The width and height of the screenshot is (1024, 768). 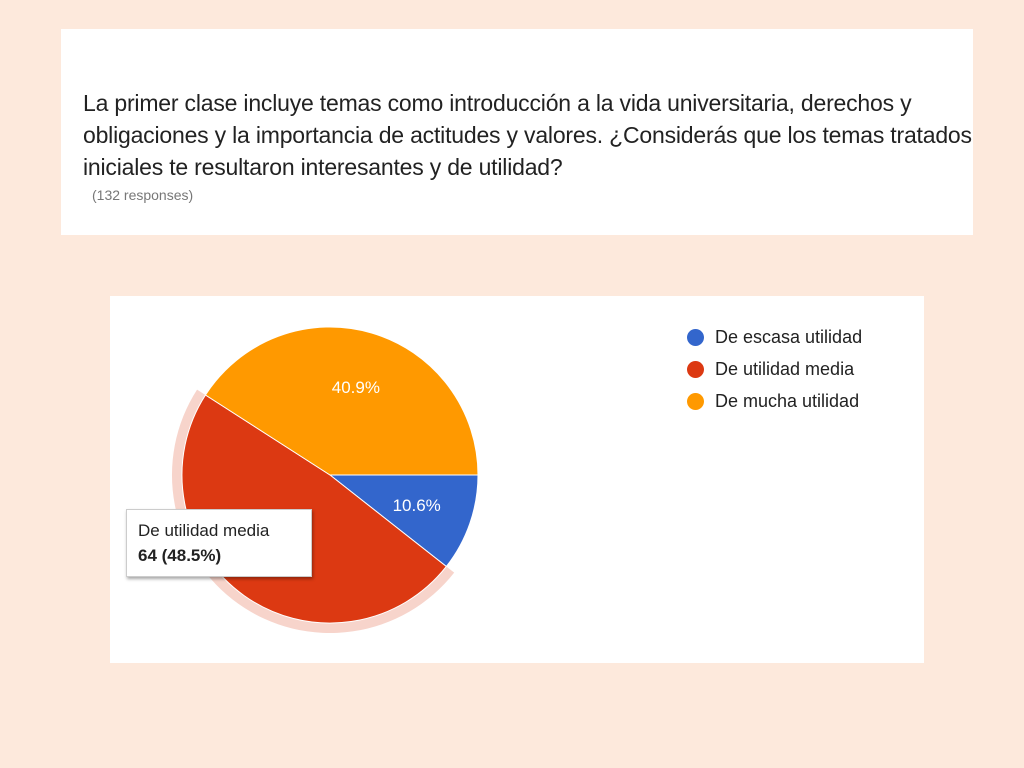 I want to click on legend-item-de-mucha-utilidad: De mucha utilidad, so click(x=774, y=401).